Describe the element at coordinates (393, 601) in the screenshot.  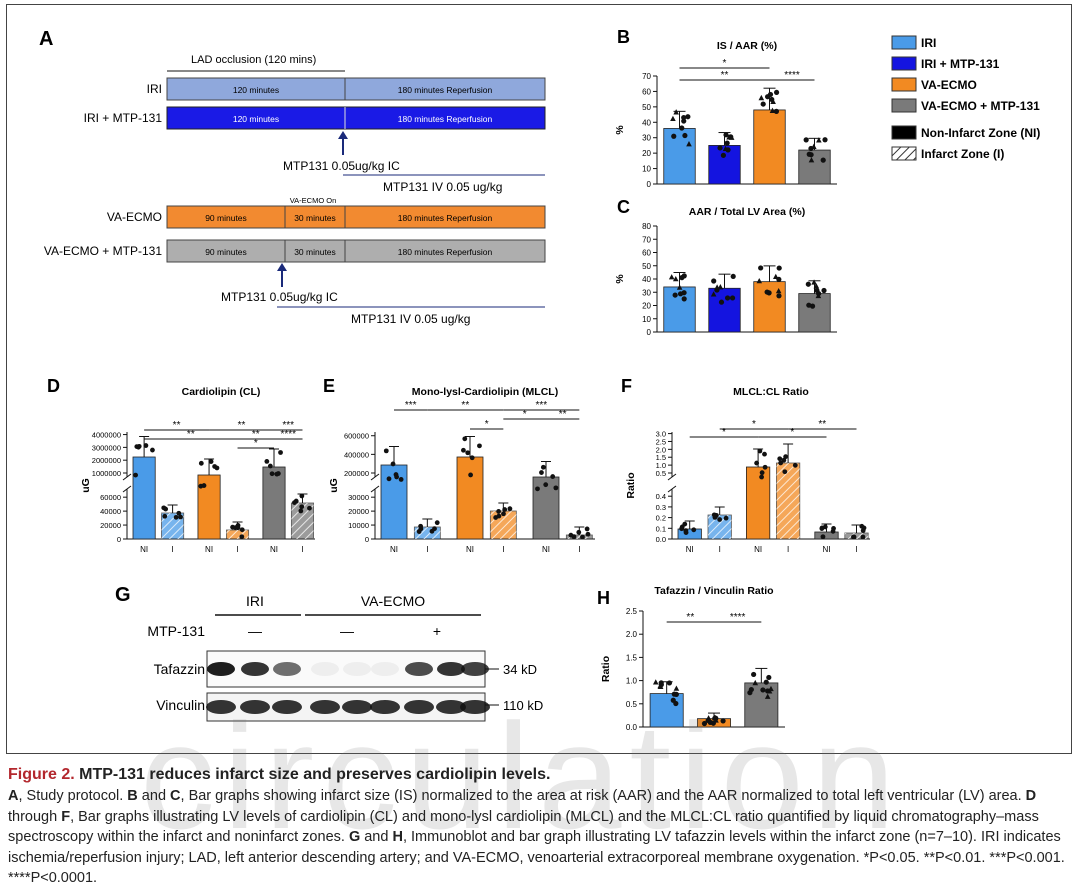
I see `blot-group-ecmo: VA-ECMO` at that location.